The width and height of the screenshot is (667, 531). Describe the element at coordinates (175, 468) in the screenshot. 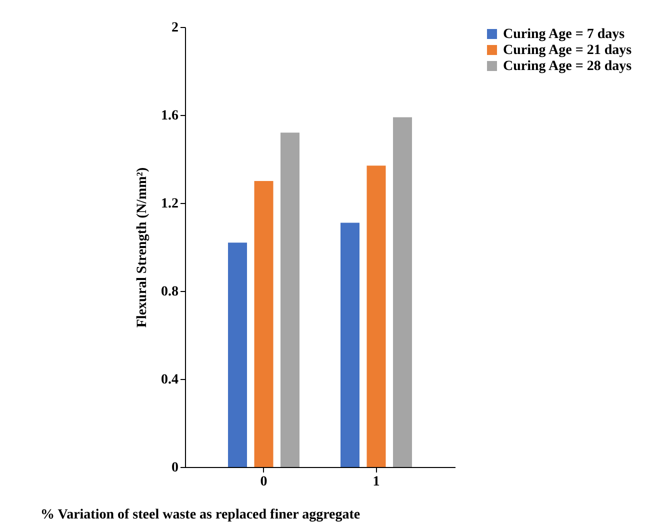

I see `y-tick-label: 0` at that location.